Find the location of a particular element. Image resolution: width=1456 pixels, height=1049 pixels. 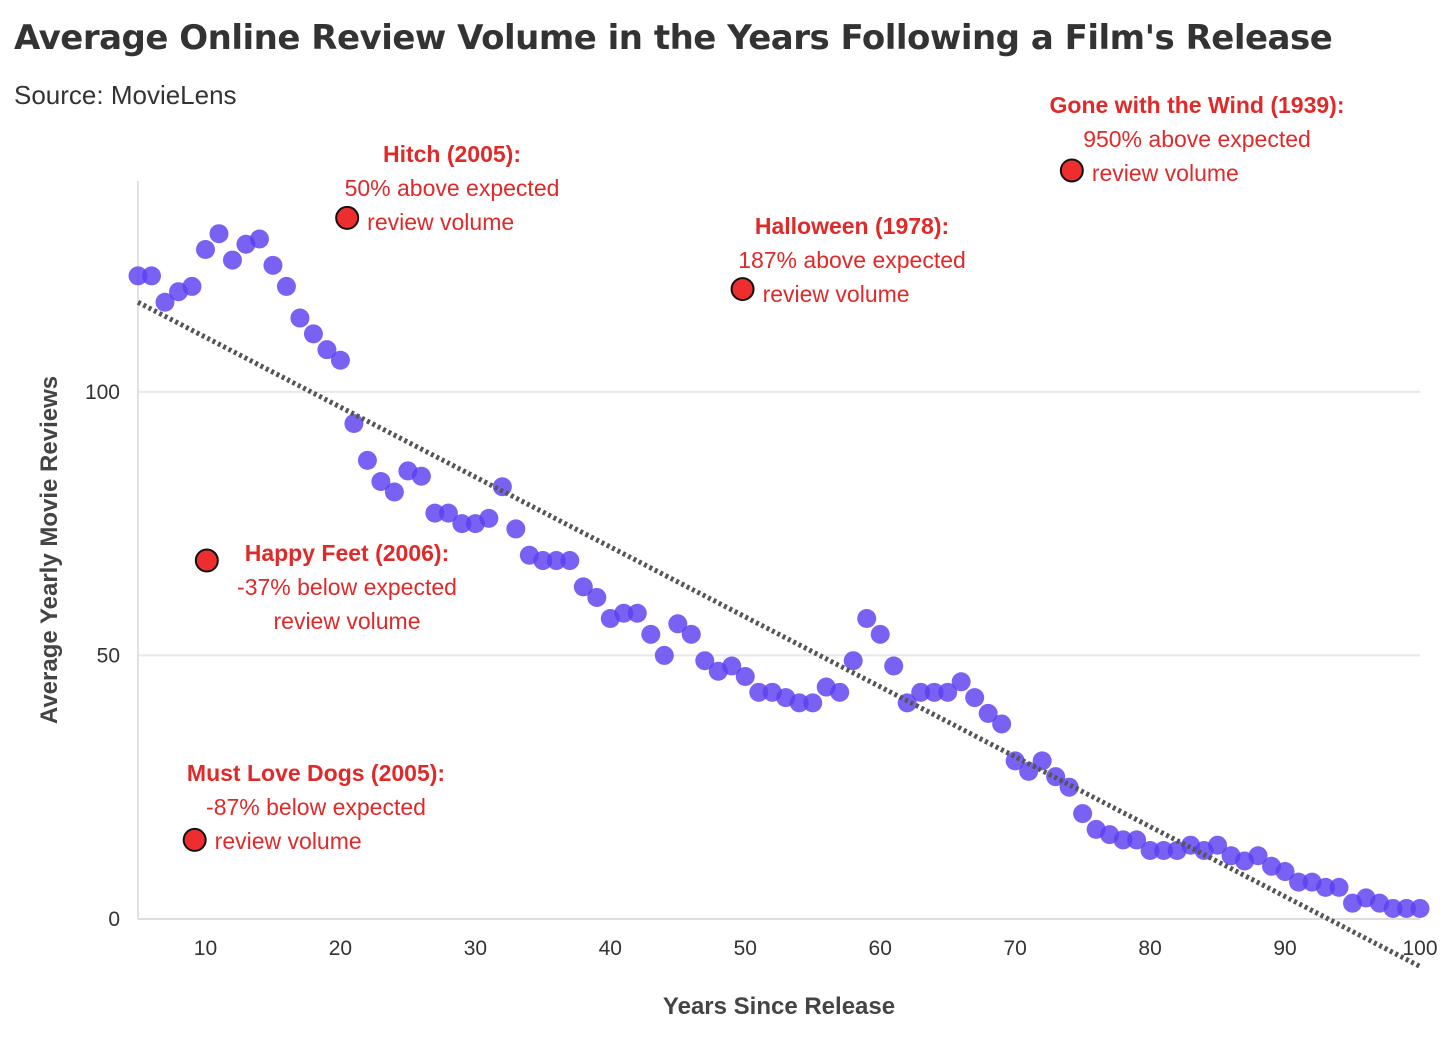

x-tick-label: 70 is located at coordinates (1014, 948).